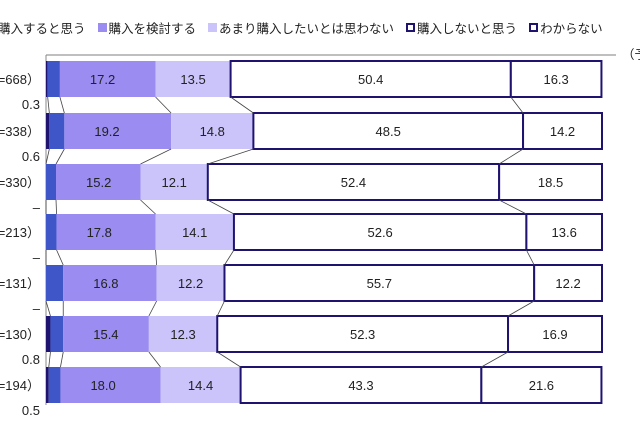 This screenshot has width=640, height=426. I want to click on legend-item: 購入しないと思う, so click(461, 27).